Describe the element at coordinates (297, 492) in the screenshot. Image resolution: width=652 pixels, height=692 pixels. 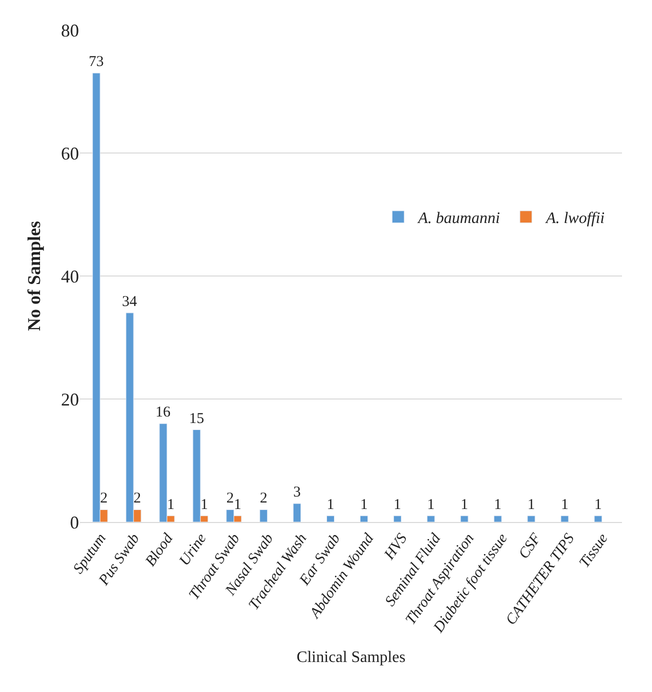
I see `data-label: 3` at that location.